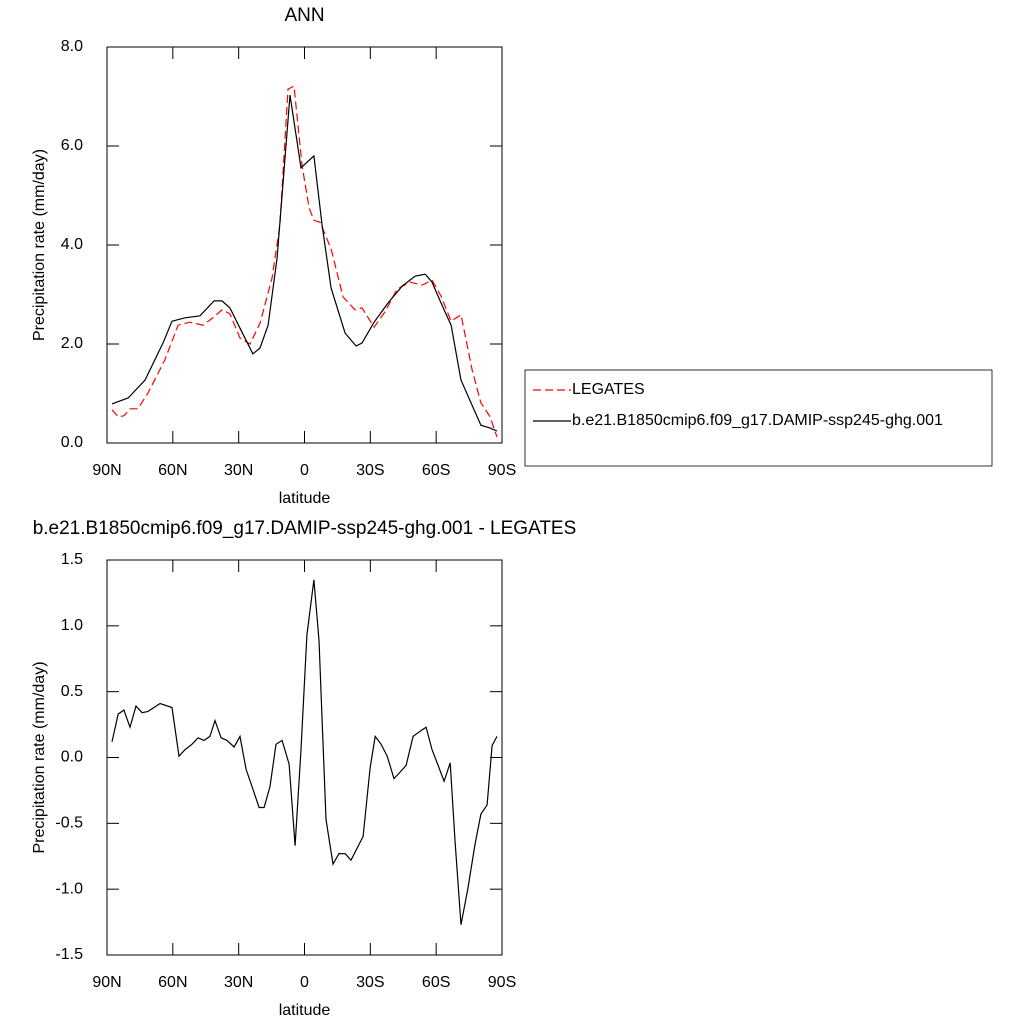  Describe the element at coordinates (608, 389) in the screenshot. I see `legend-label: LEGATES` at that location.